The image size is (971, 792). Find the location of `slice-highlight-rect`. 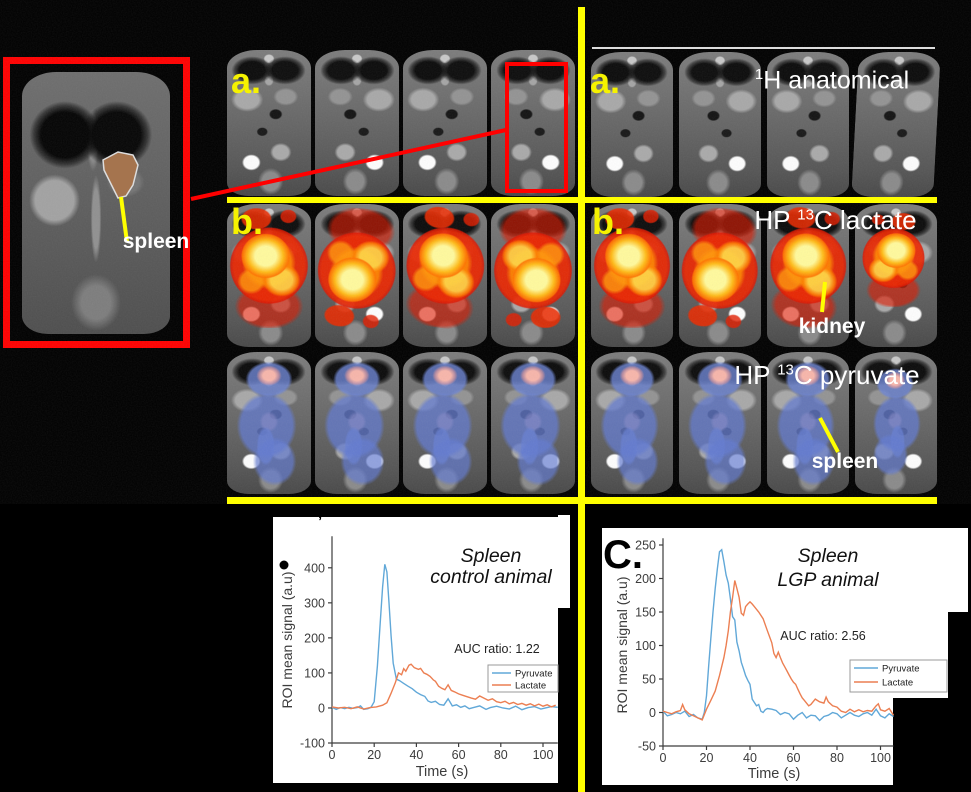

slice-highlight-rect is located at coordinates (536, 127).